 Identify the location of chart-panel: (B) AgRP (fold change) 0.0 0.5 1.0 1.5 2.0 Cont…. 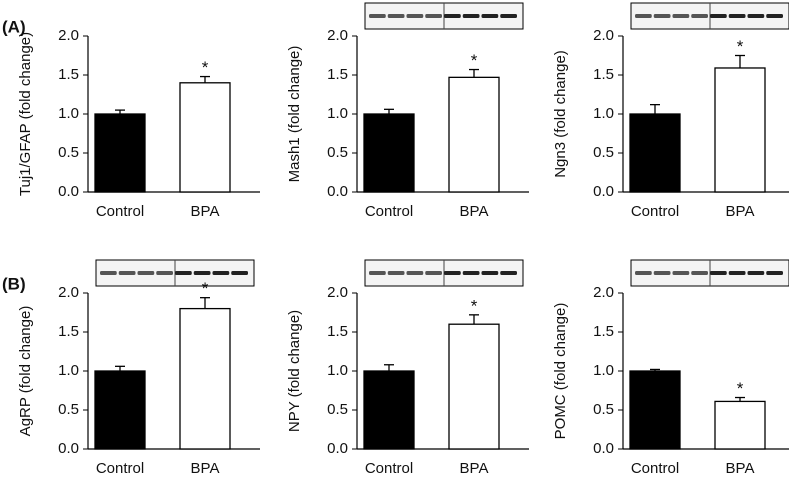
(131, 368).